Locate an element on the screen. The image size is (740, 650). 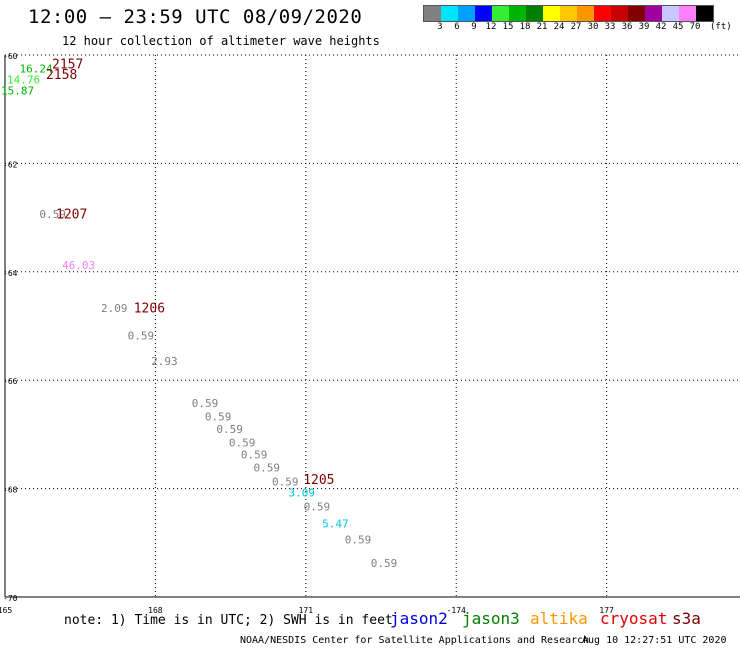
legend-label: 33 is located at coordinates (610, 27).